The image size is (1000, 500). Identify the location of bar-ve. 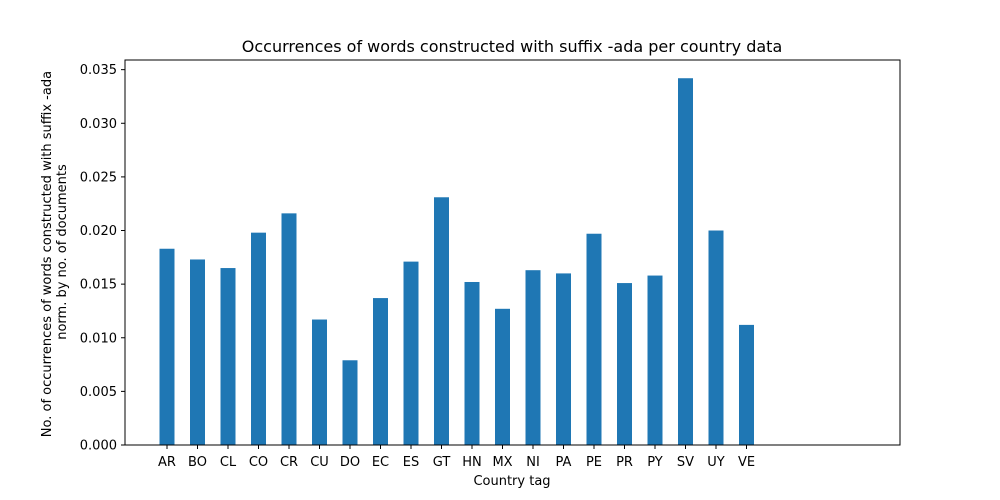
(746, 384).